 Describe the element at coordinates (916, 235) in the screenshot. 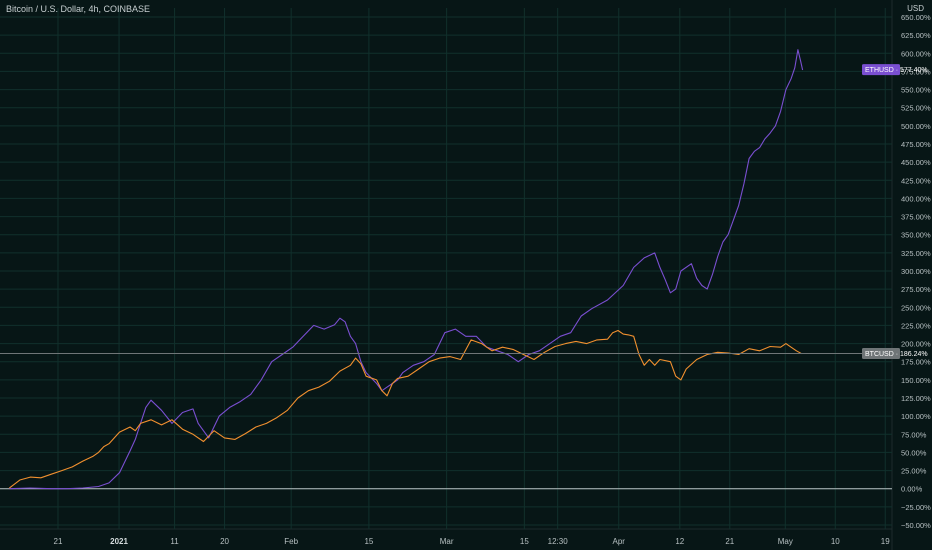

I see `y-tick-label: 350.00%` at that location.